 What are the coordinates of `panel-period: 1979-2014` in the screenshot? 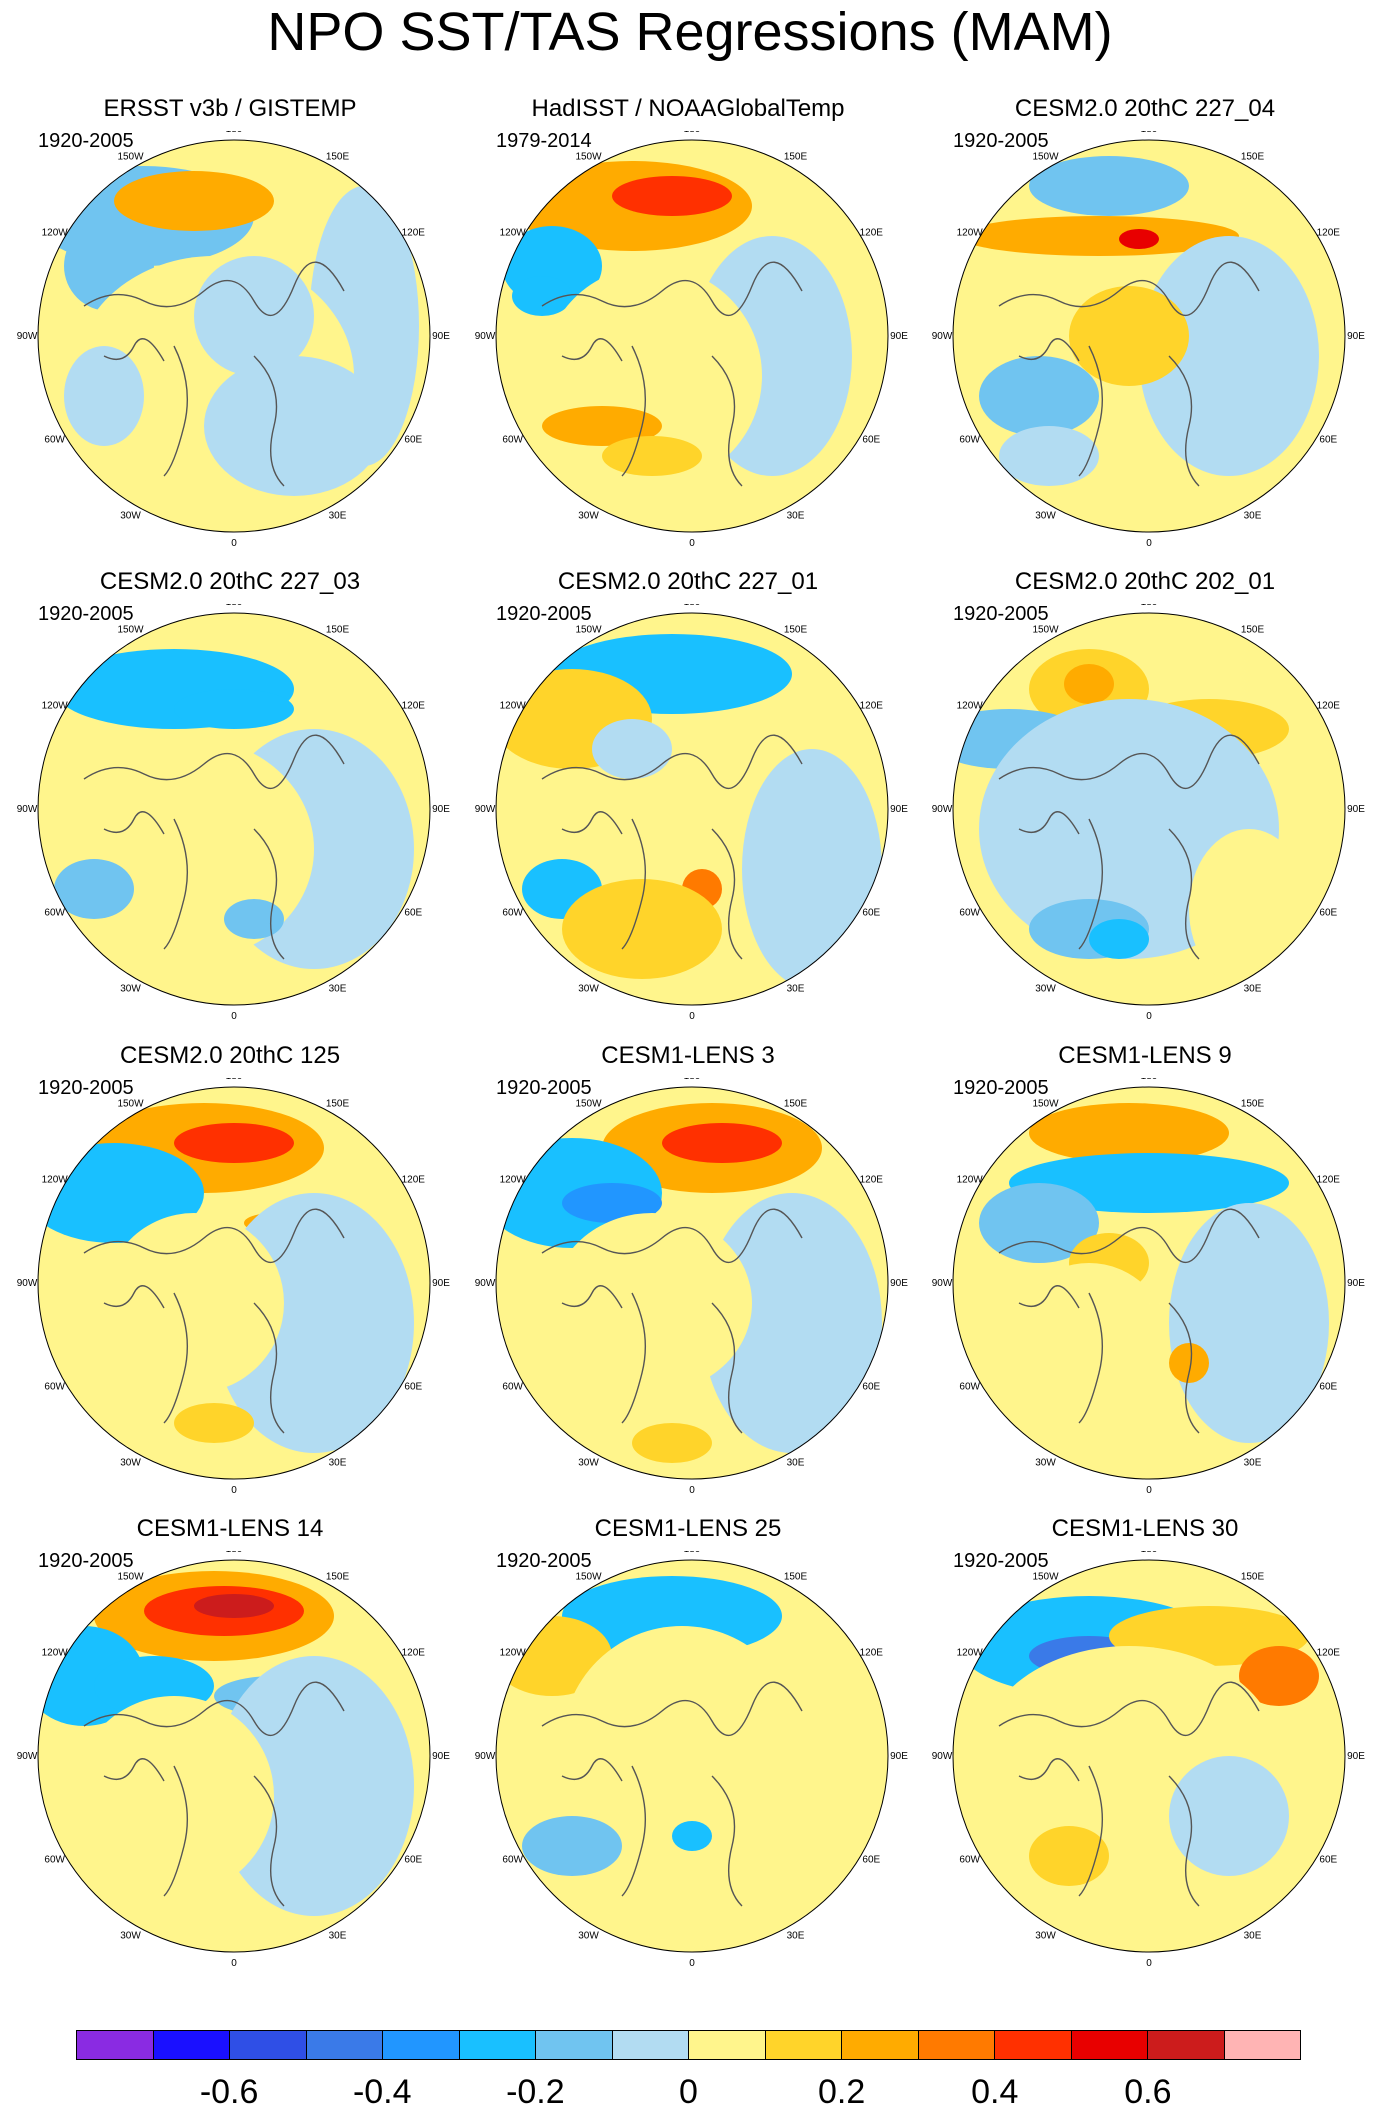 It's located at (544, 141).